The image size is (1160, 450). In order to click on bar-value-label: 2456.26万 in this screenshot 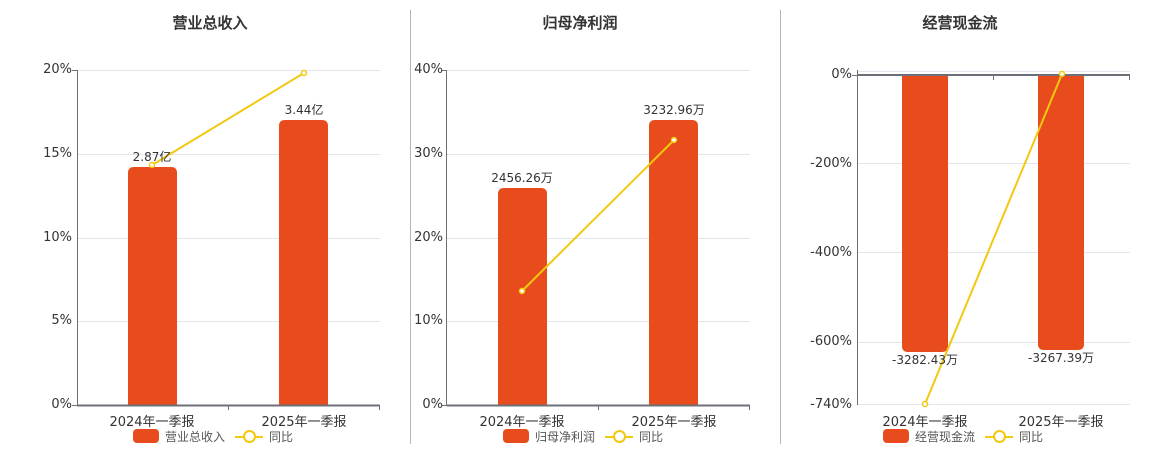, I will do `click(522, 178)`.